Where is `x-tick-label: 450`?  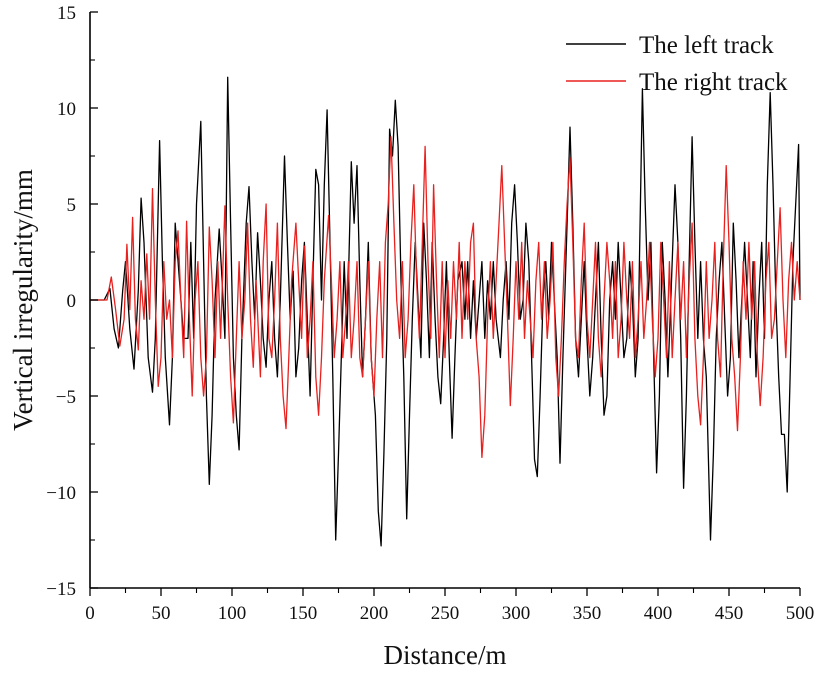
x-tick-label: 450 is located at coordinates (729, 613).